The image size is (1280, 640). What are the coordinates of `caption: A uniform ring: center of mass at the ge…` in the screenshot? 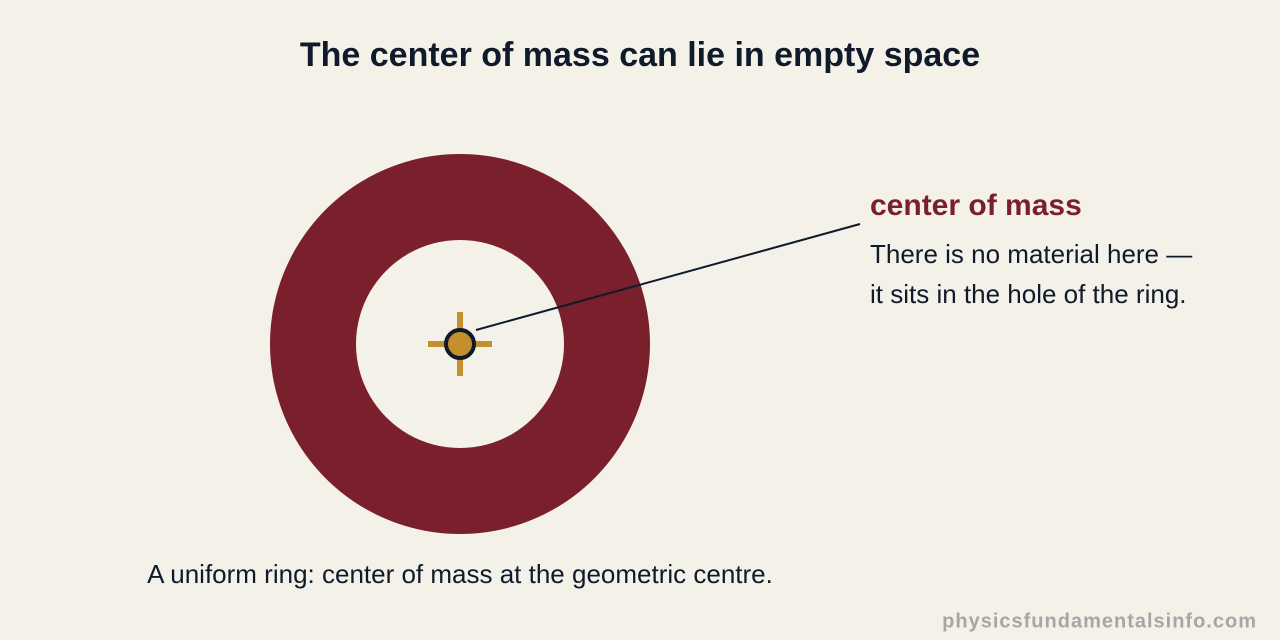 It's located at (460, 574).